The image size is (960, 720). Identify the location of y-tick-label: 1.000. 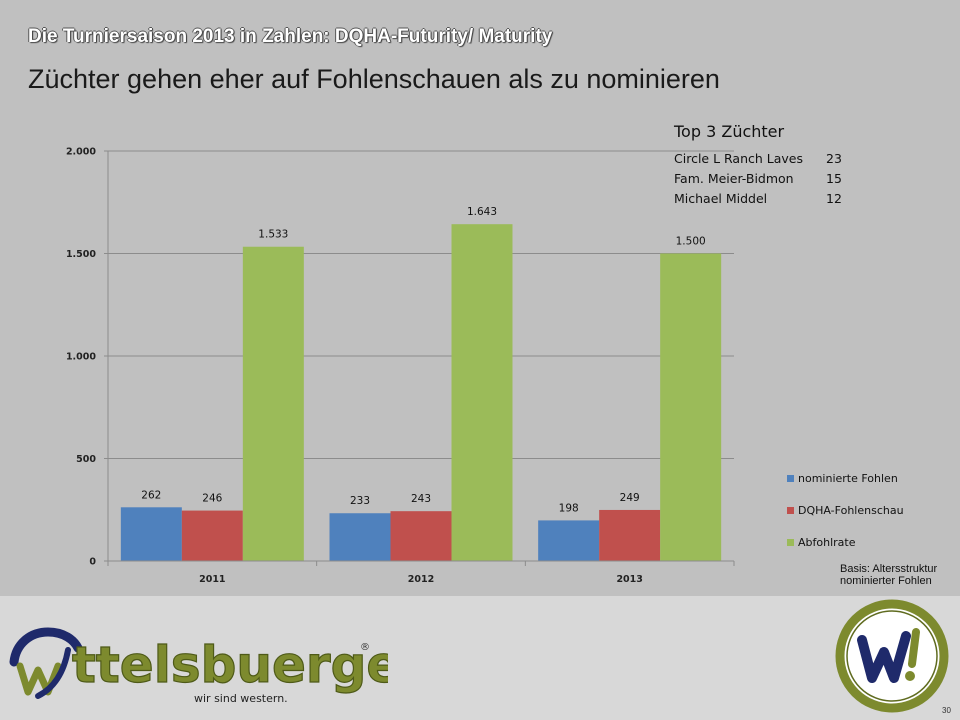
(81, 357).